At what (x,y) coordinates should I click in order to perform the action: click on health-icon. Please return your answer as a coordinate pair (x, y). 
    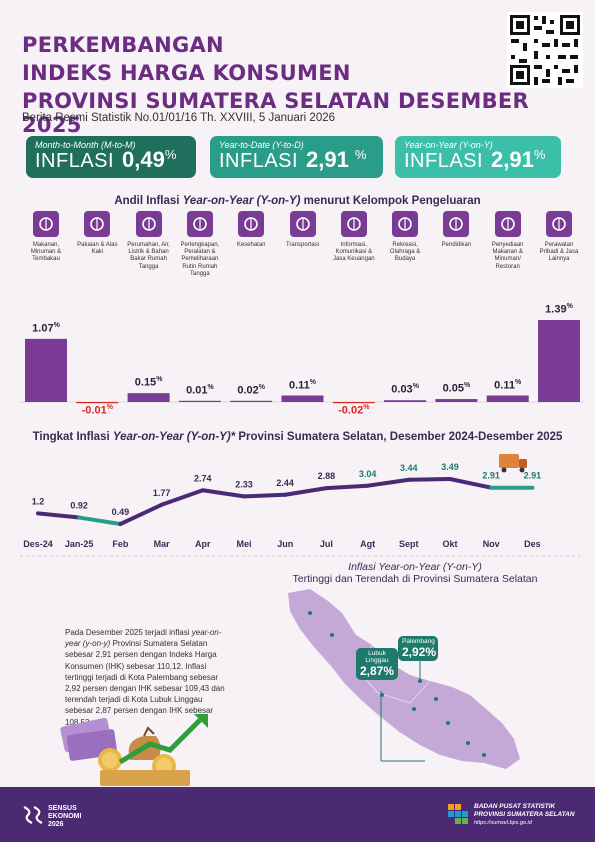
    Looking at the image, I should click on (251, 224).